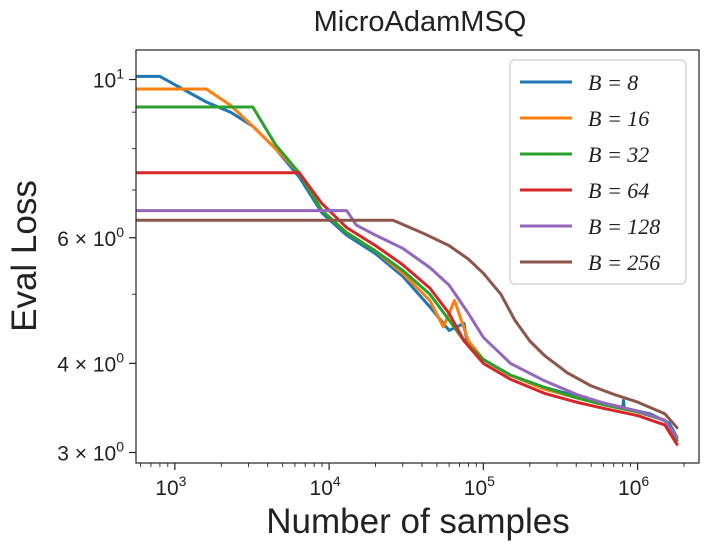  Describe the element at coordinates (618, 154) in the screenshot. I see `legend-label: B = 32` at that location.